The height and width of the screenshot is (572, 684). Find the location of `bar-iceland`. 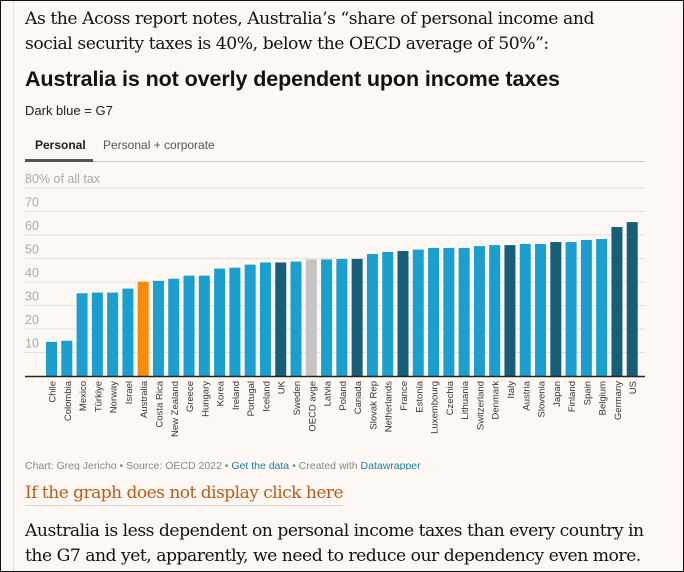

bar-iceland is located at coordinates (265, 319).